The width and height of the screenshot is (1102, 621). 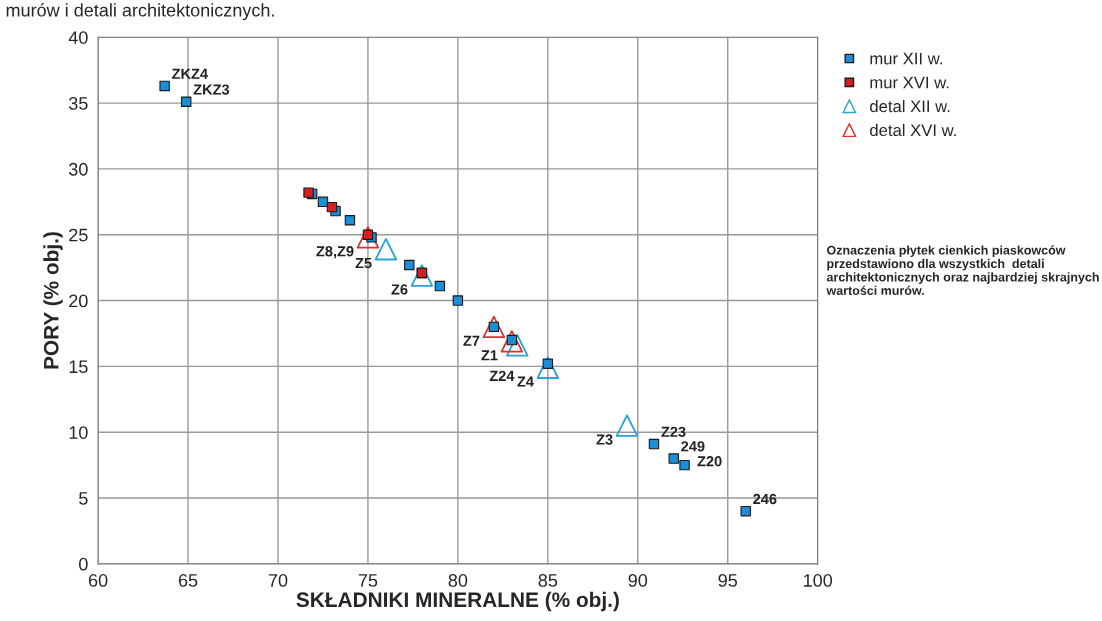 I want to click on x-tick-label: 100, so click(x=818, y=580).